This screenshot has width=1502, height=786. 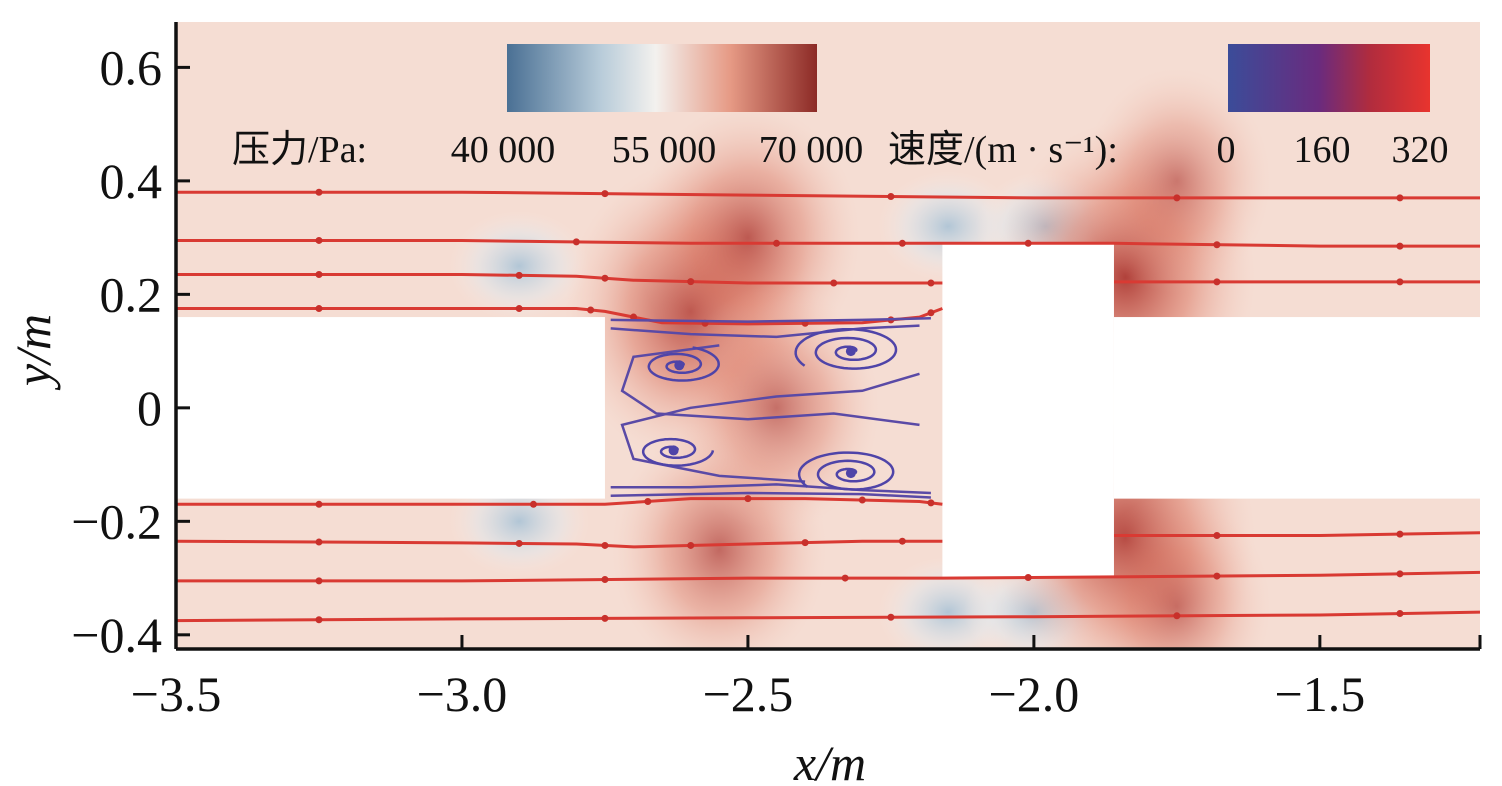 What do you see at coordinates (829, 760) in the screenshot?
I see `x-axis-title: x/m` at bounding box center [829, 760].